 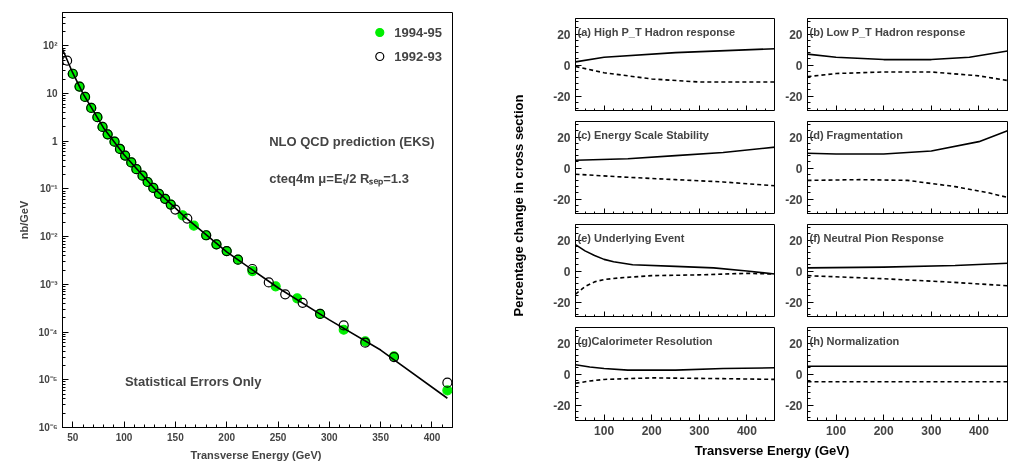 I want to click on y-tick-label: 1, so click(x=54, y=141).